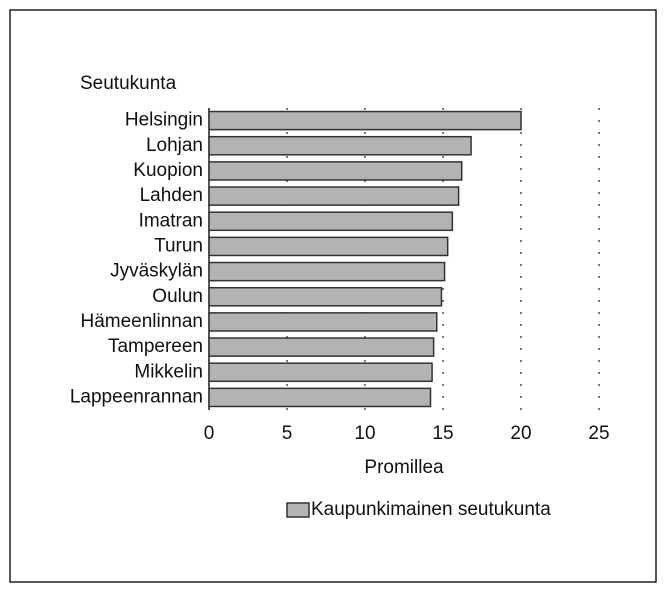  I want to click on y-tick-label: Oulun, so click(177, 296).